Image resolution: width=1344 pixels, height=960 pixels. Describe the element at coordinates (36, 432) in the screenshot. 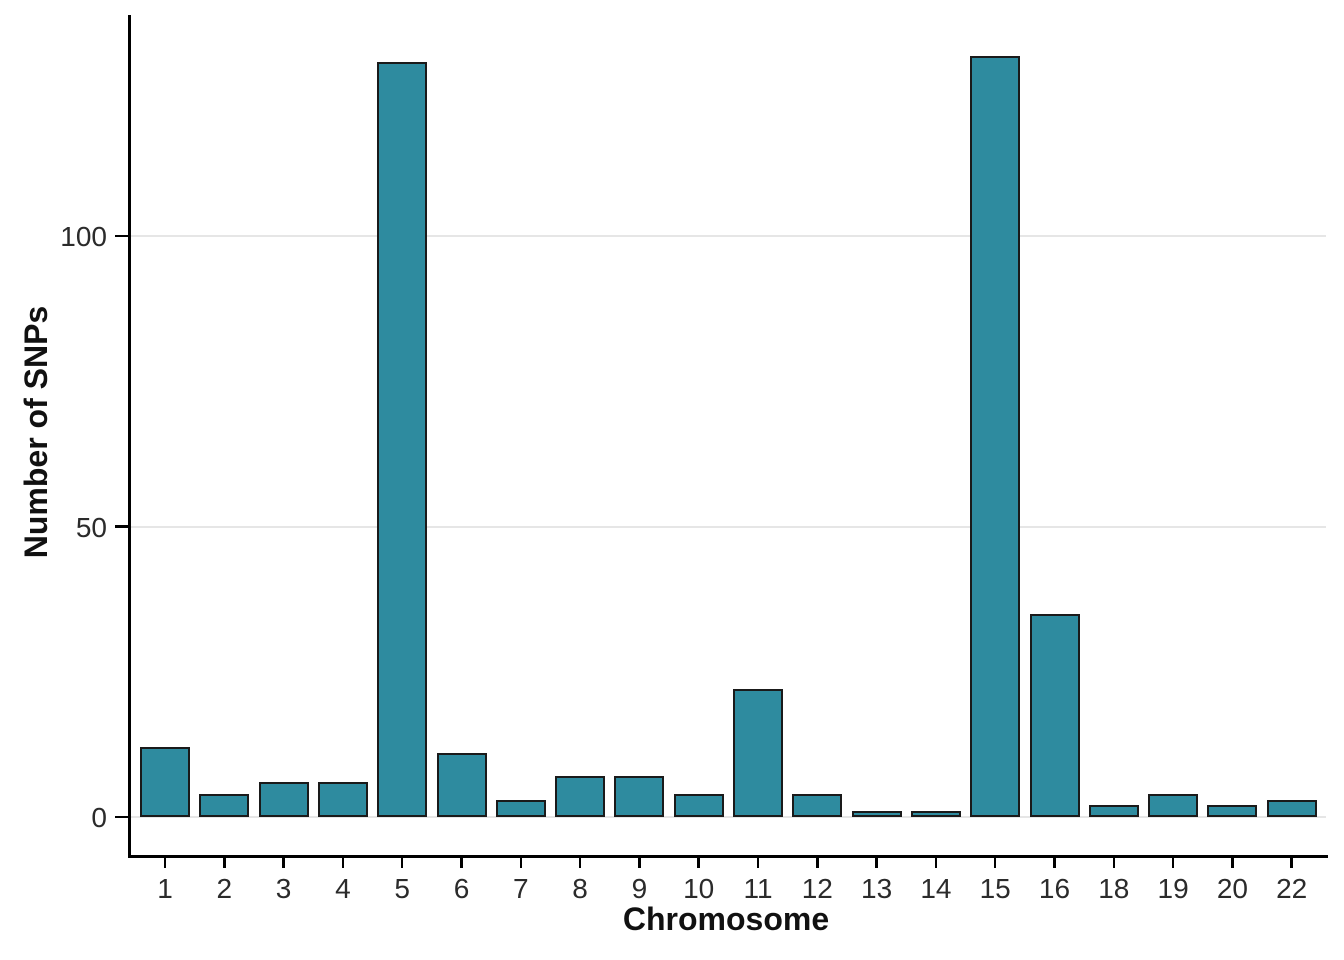

I see `y-axis-title: Number of SNPs` at that location.